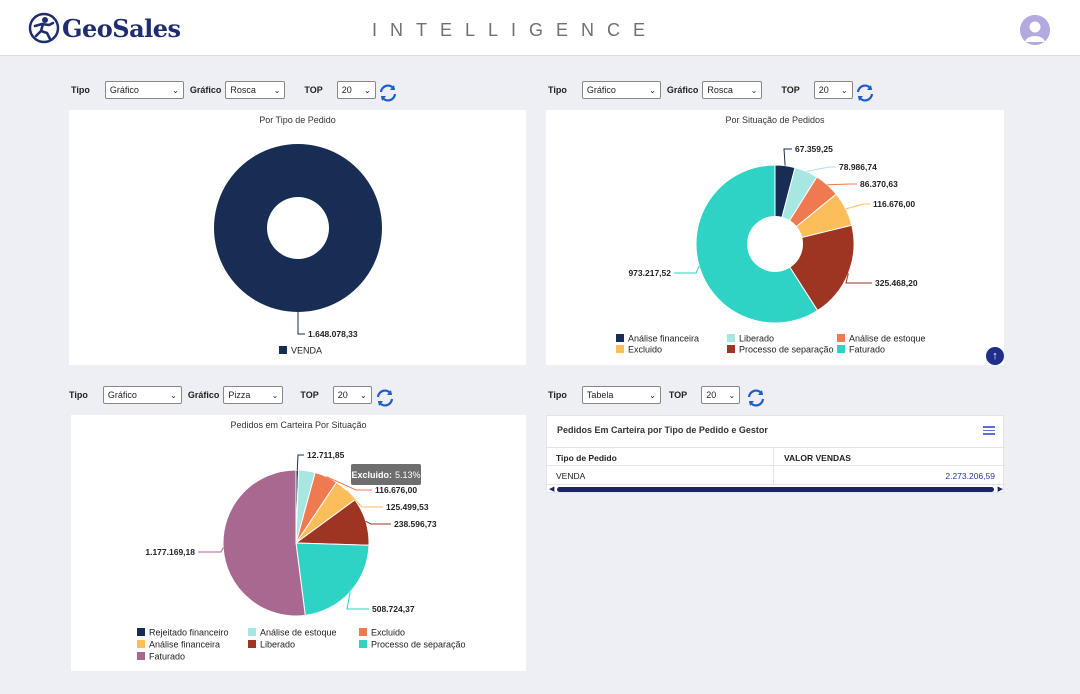  Describe the element at coordinates (586, 457) in the screenshot. I see `column-header-tipo-pedido: Tipo de Pedido` at that location.